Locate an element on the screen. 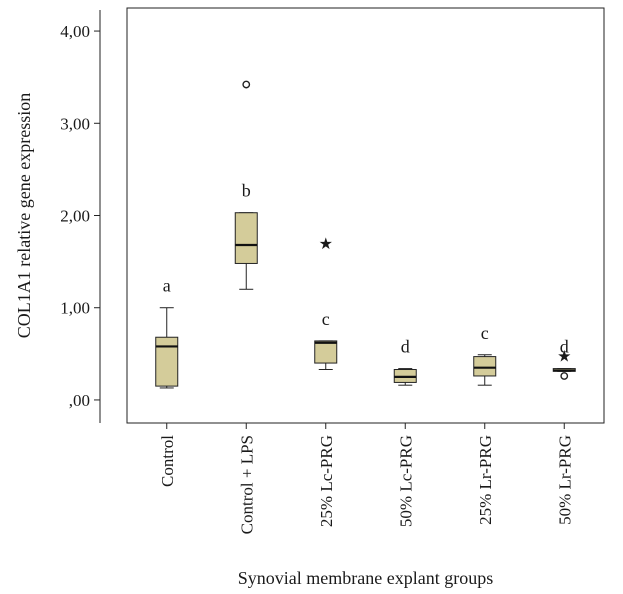 This screenshot has height=594, width=623. y-tick-label: 3,00 is located at coordinates (75, 123).